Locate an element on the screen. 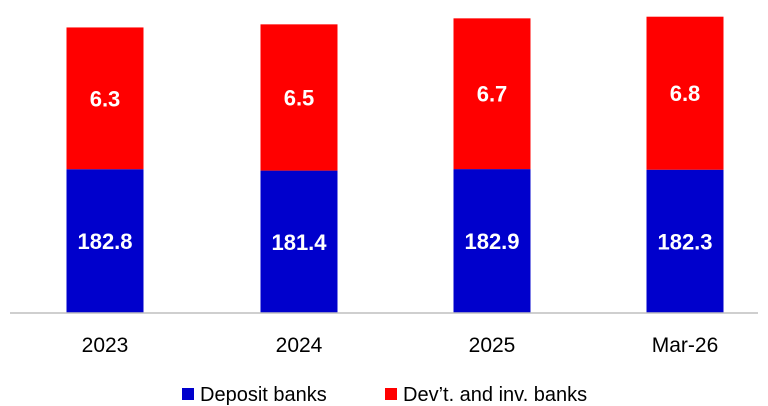 This screenshot has width=768, height=406. bar-devt-2024 is located at coordinates (299, 97).